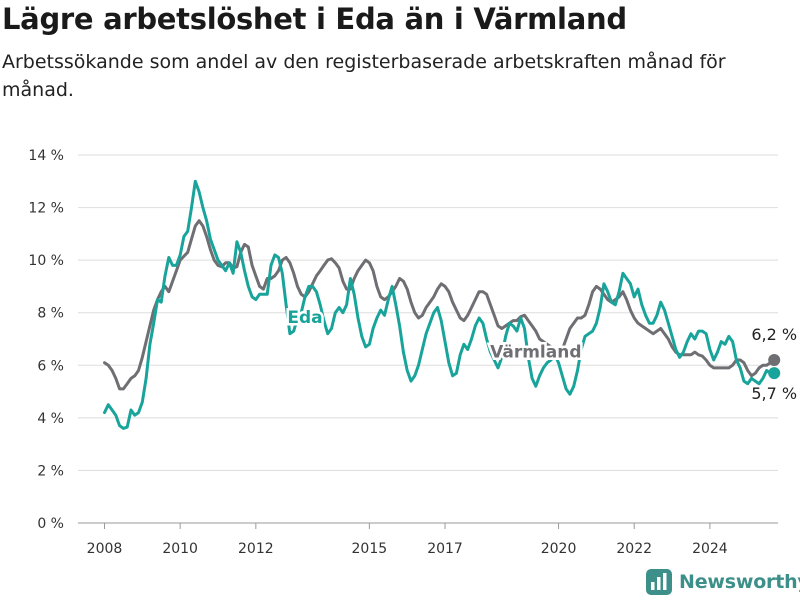 Image resolution: width=800 pixels, height=600 pixels. What do you see at coordinates (50, 524) in the screenshot?
I see `y-tick-label: 0 %` at bounding box center [50, 524].